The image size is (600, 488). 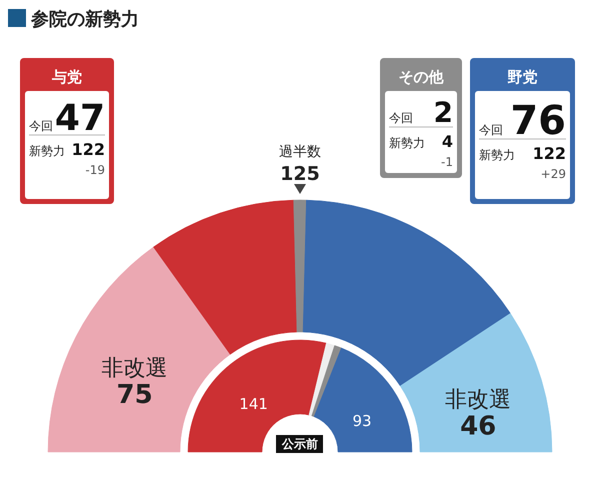 What do you see at coordinates (300, 174) in the screenshot?
I see `text: 125` at bounding box center [300, 174].